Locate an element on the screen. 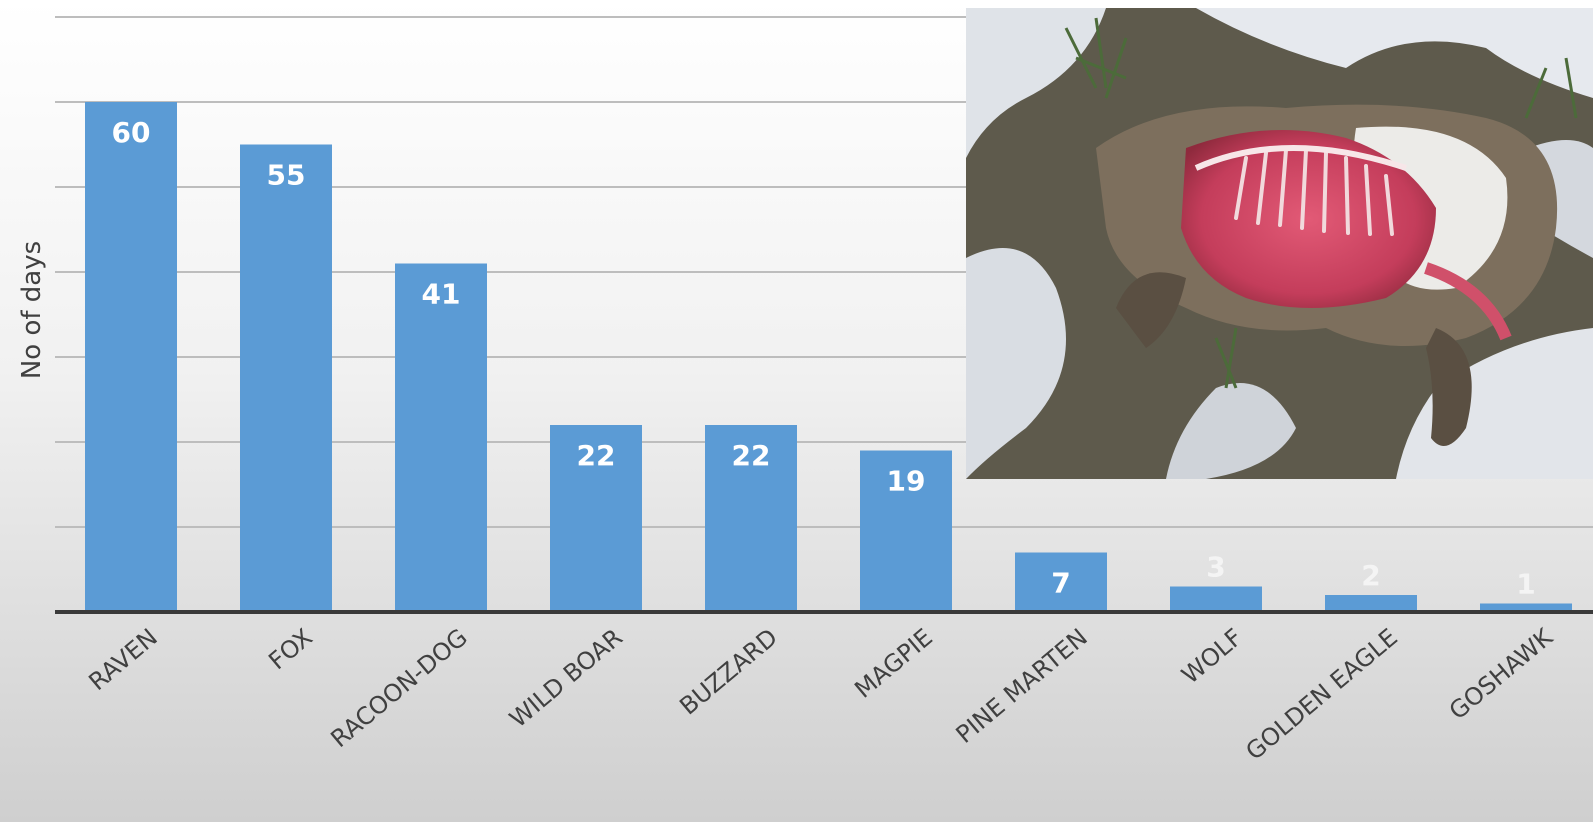  x-tick-label: WOLF is located at coordinates (1211, 656).